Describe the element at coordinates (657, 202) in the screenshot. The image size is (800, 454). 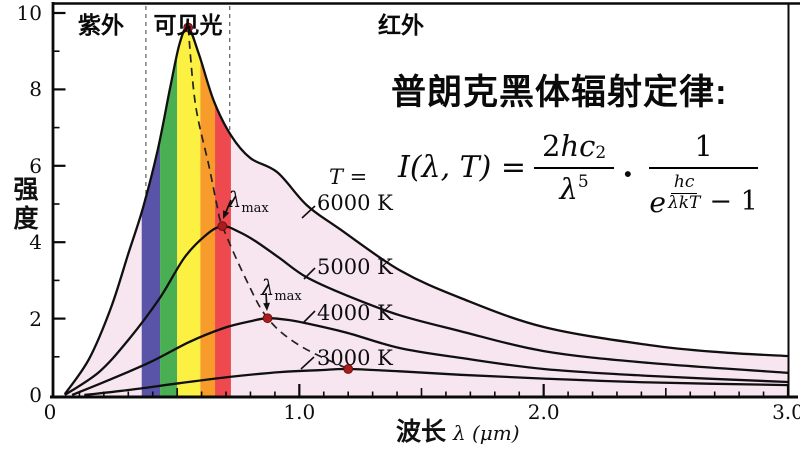
I see `var-e: e` at that location.